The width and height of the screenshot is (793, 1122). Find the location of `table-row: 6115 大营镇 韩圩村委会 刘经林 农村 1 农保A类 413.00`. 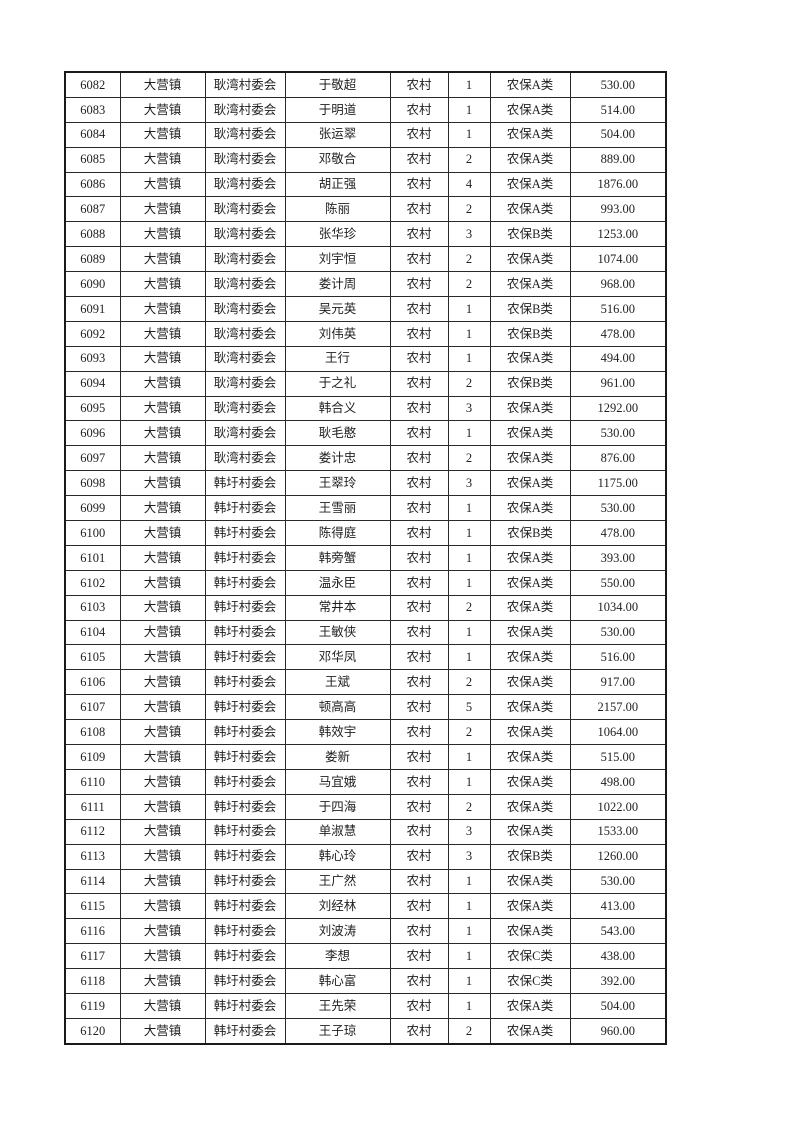

table-row: 6115 大营镇 韩圩村委会 刘经林 农村 1 农保A类 413.00 is located at coordinates (365, 906).